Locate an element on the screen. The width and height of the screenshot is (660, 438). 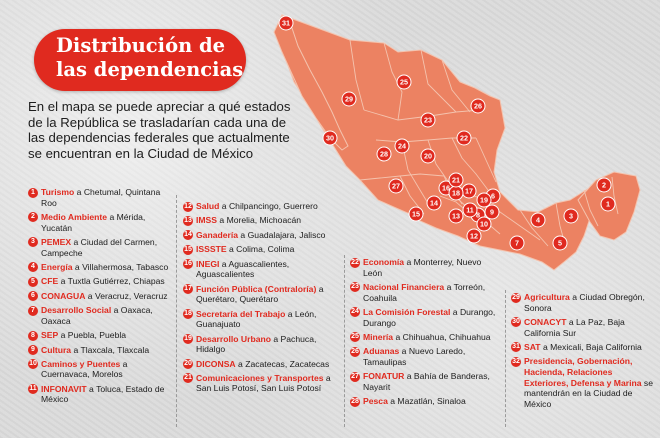
legend-dependency: La Comisión Forestal is located at coordinates (407, 311).